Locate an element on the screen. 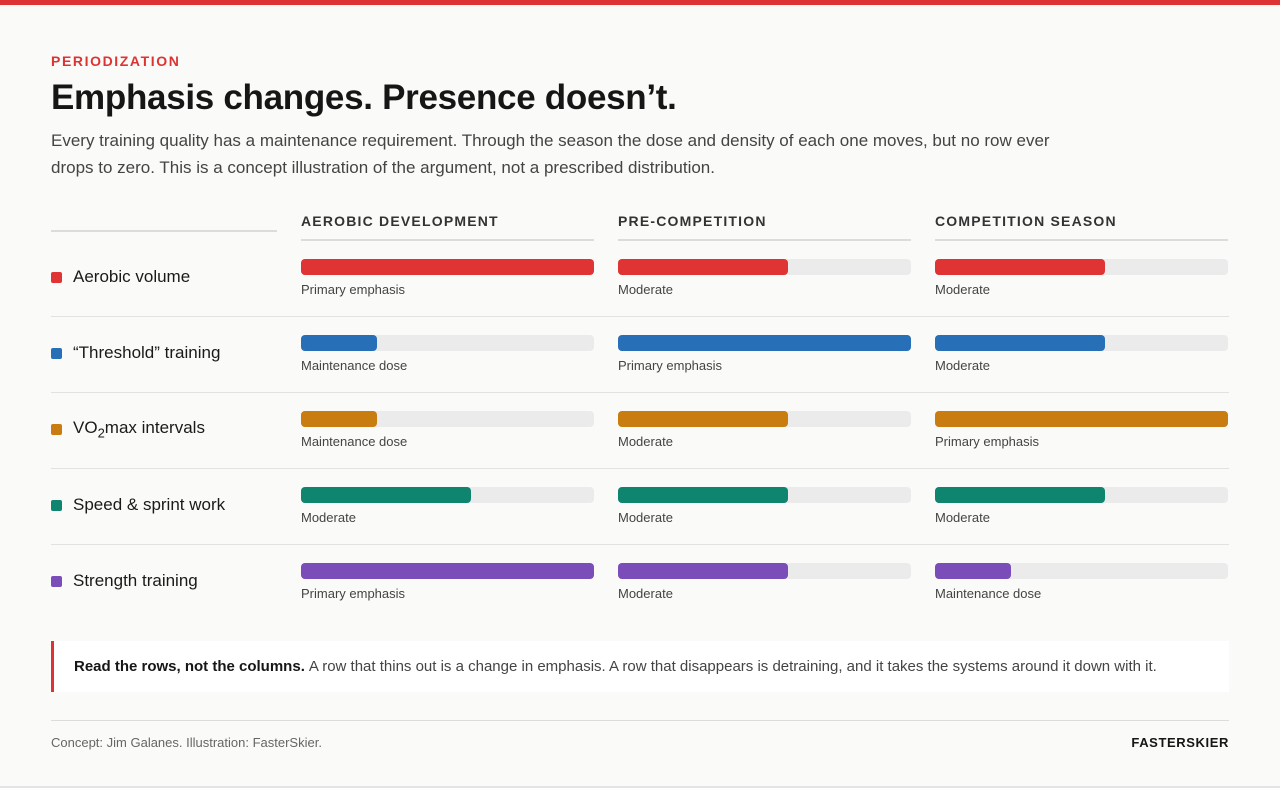  series-name: Strength training is located at coordinates (135, 580).